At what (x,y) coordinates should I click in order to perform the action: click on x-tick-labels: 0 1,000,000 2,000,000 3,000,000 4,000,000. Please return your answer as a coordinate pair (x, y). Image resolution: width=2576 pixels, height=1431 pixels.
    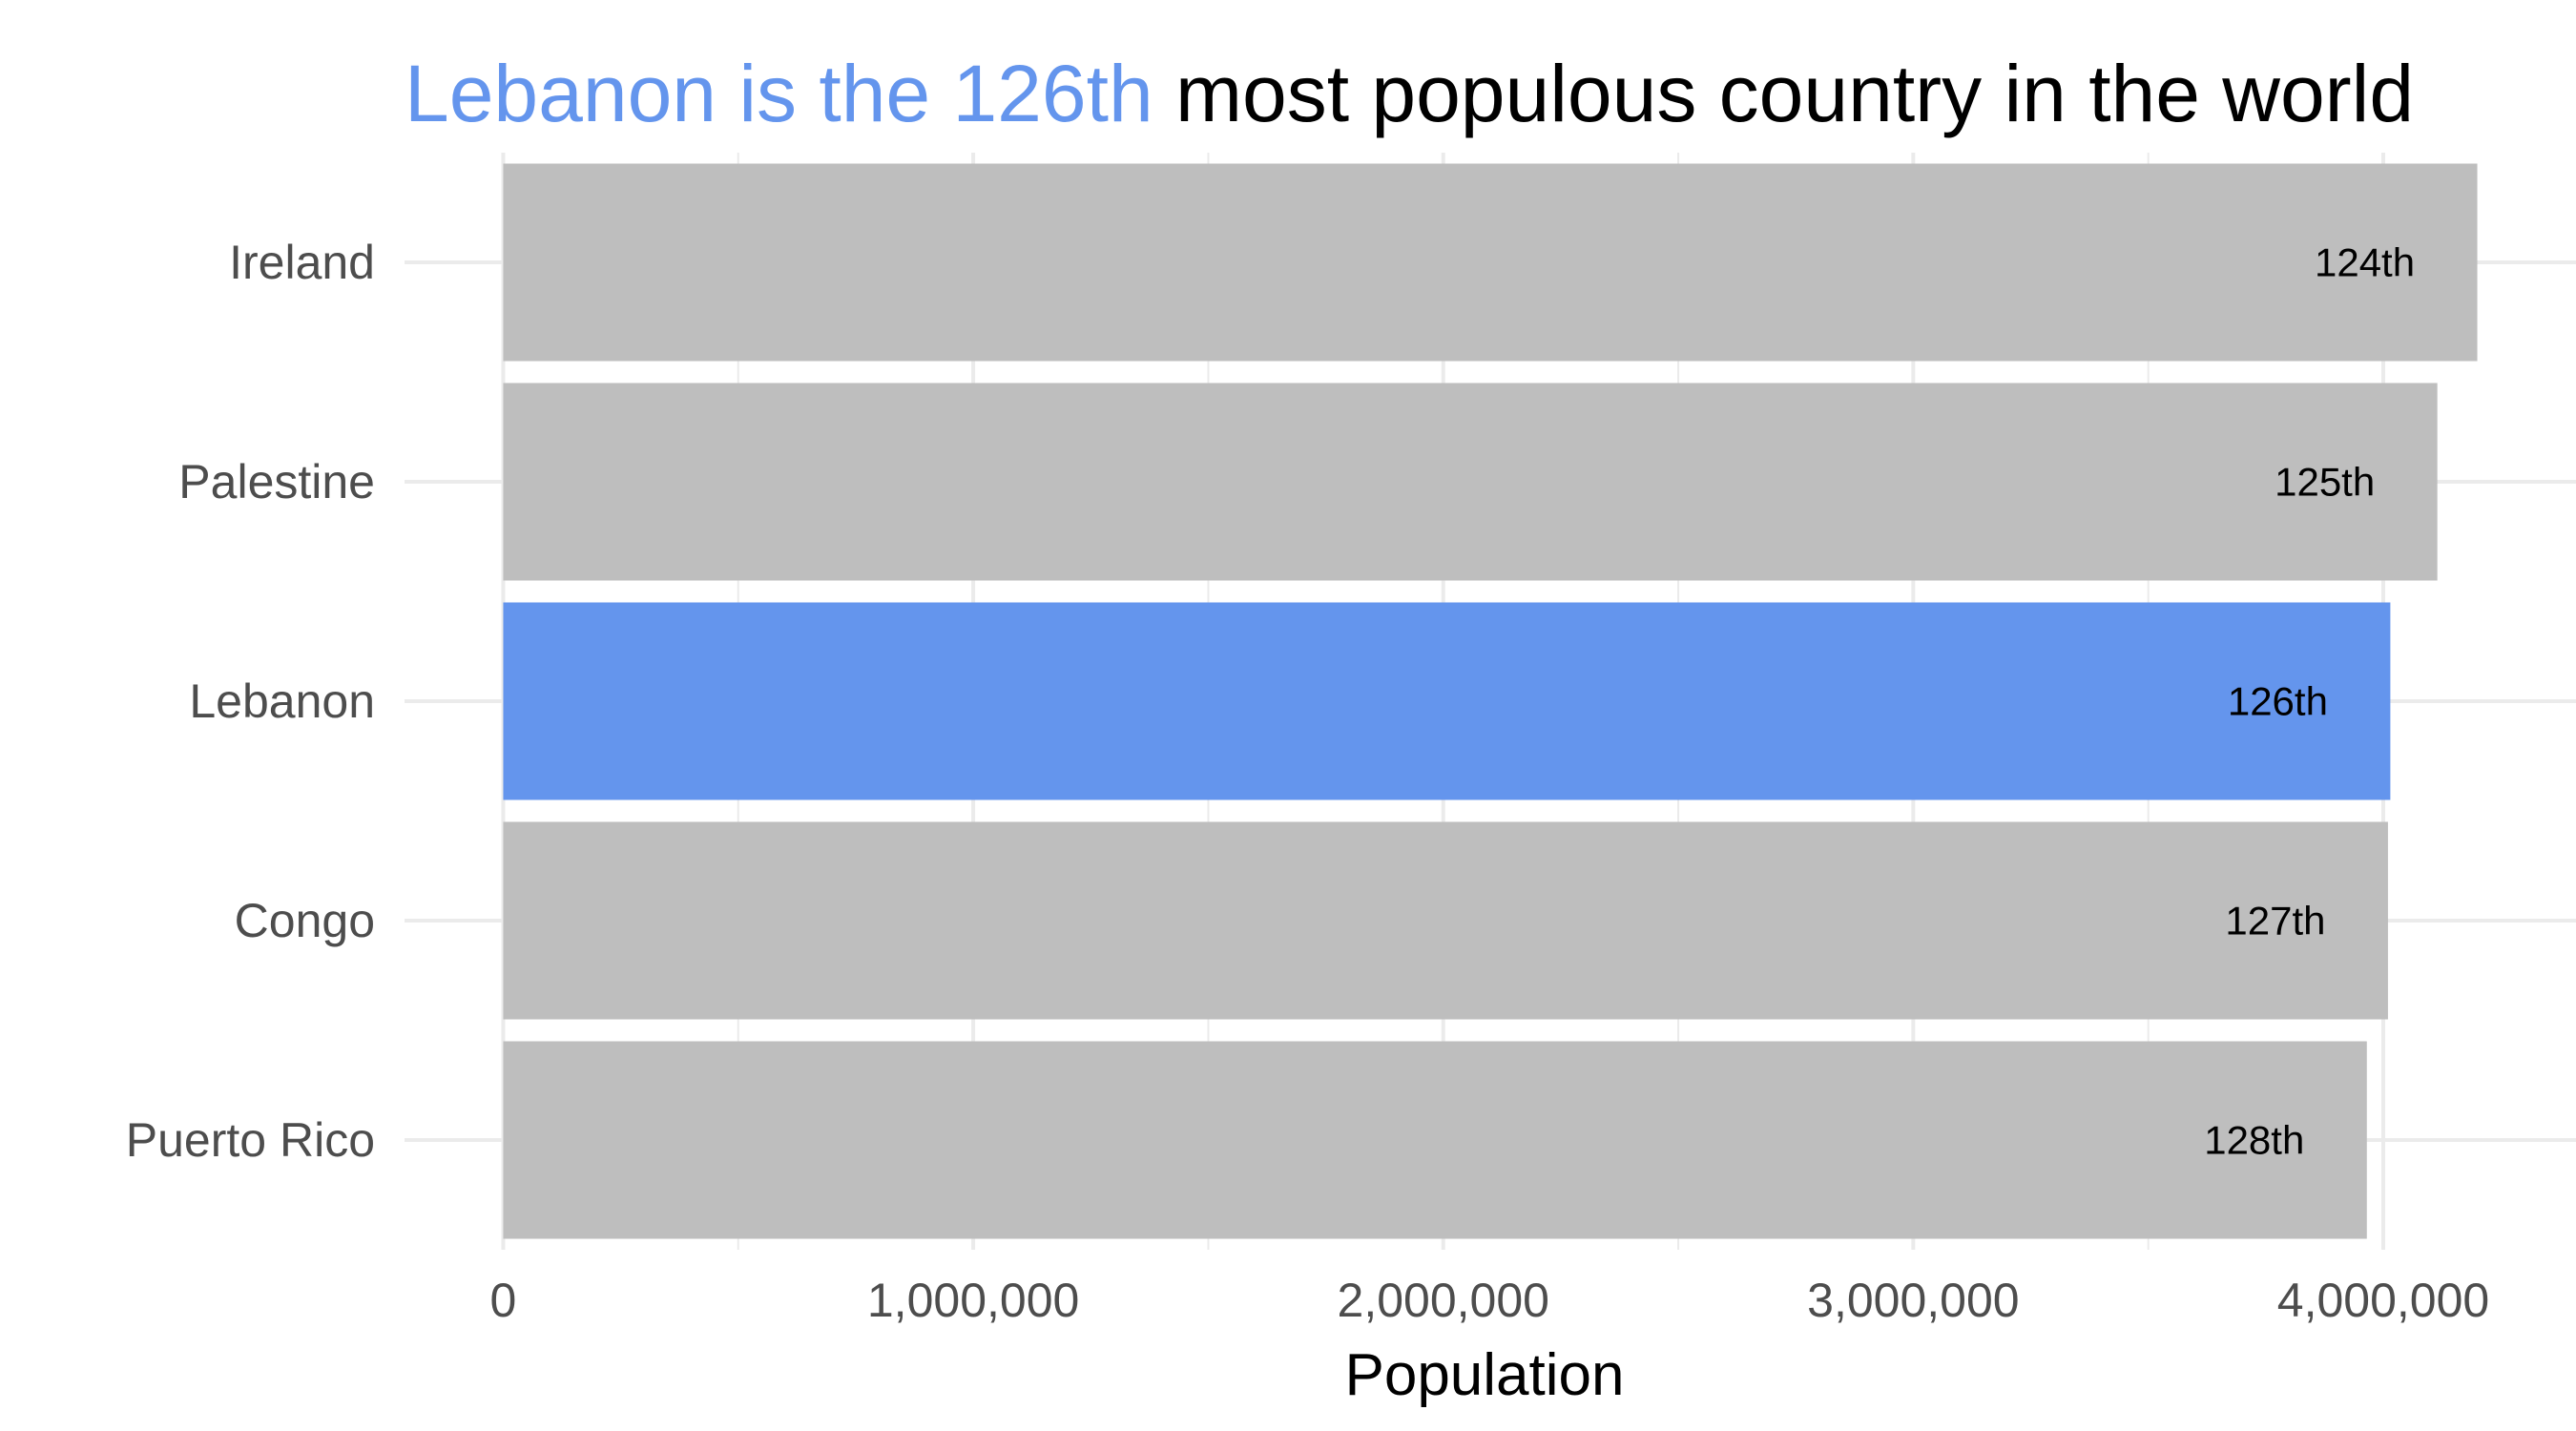
    Looking at the image, I should click on (1490, 1301).